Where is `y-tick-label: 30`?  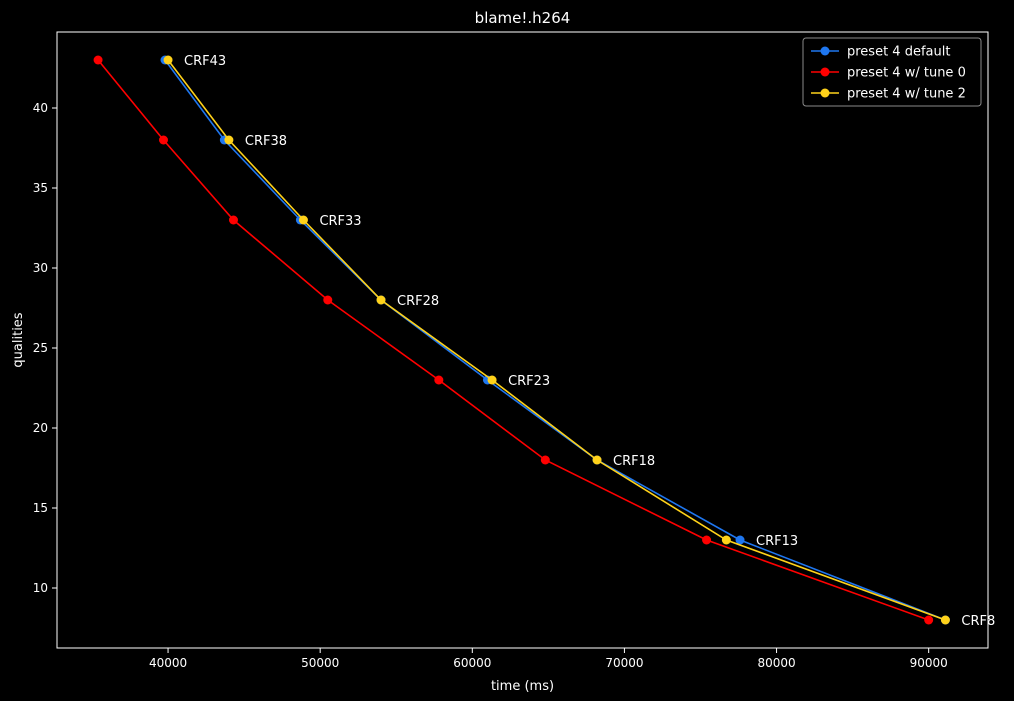
y-tick-label: 30 is located at coordinates (40, 268).